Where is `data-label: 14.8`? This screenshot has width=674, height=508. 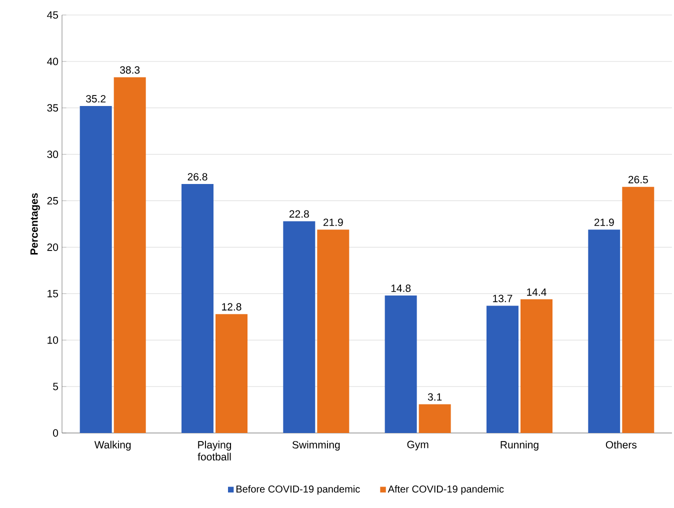
data-label: 14.8 is located at coordinates (401, 288).